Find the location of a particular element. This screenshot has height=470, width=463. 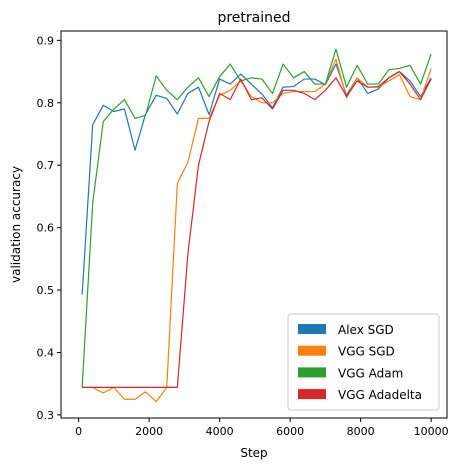

legend-frame is located at coordinates (363, 362).